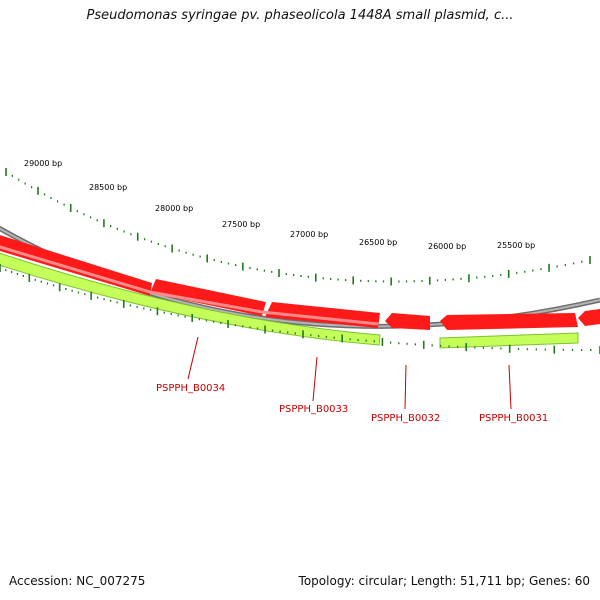  What do you see at coordinates (190, 388) in the screenshot?
I see `gene-label-b0034: PSPPH_B0034` at bounding box center [190, 388].